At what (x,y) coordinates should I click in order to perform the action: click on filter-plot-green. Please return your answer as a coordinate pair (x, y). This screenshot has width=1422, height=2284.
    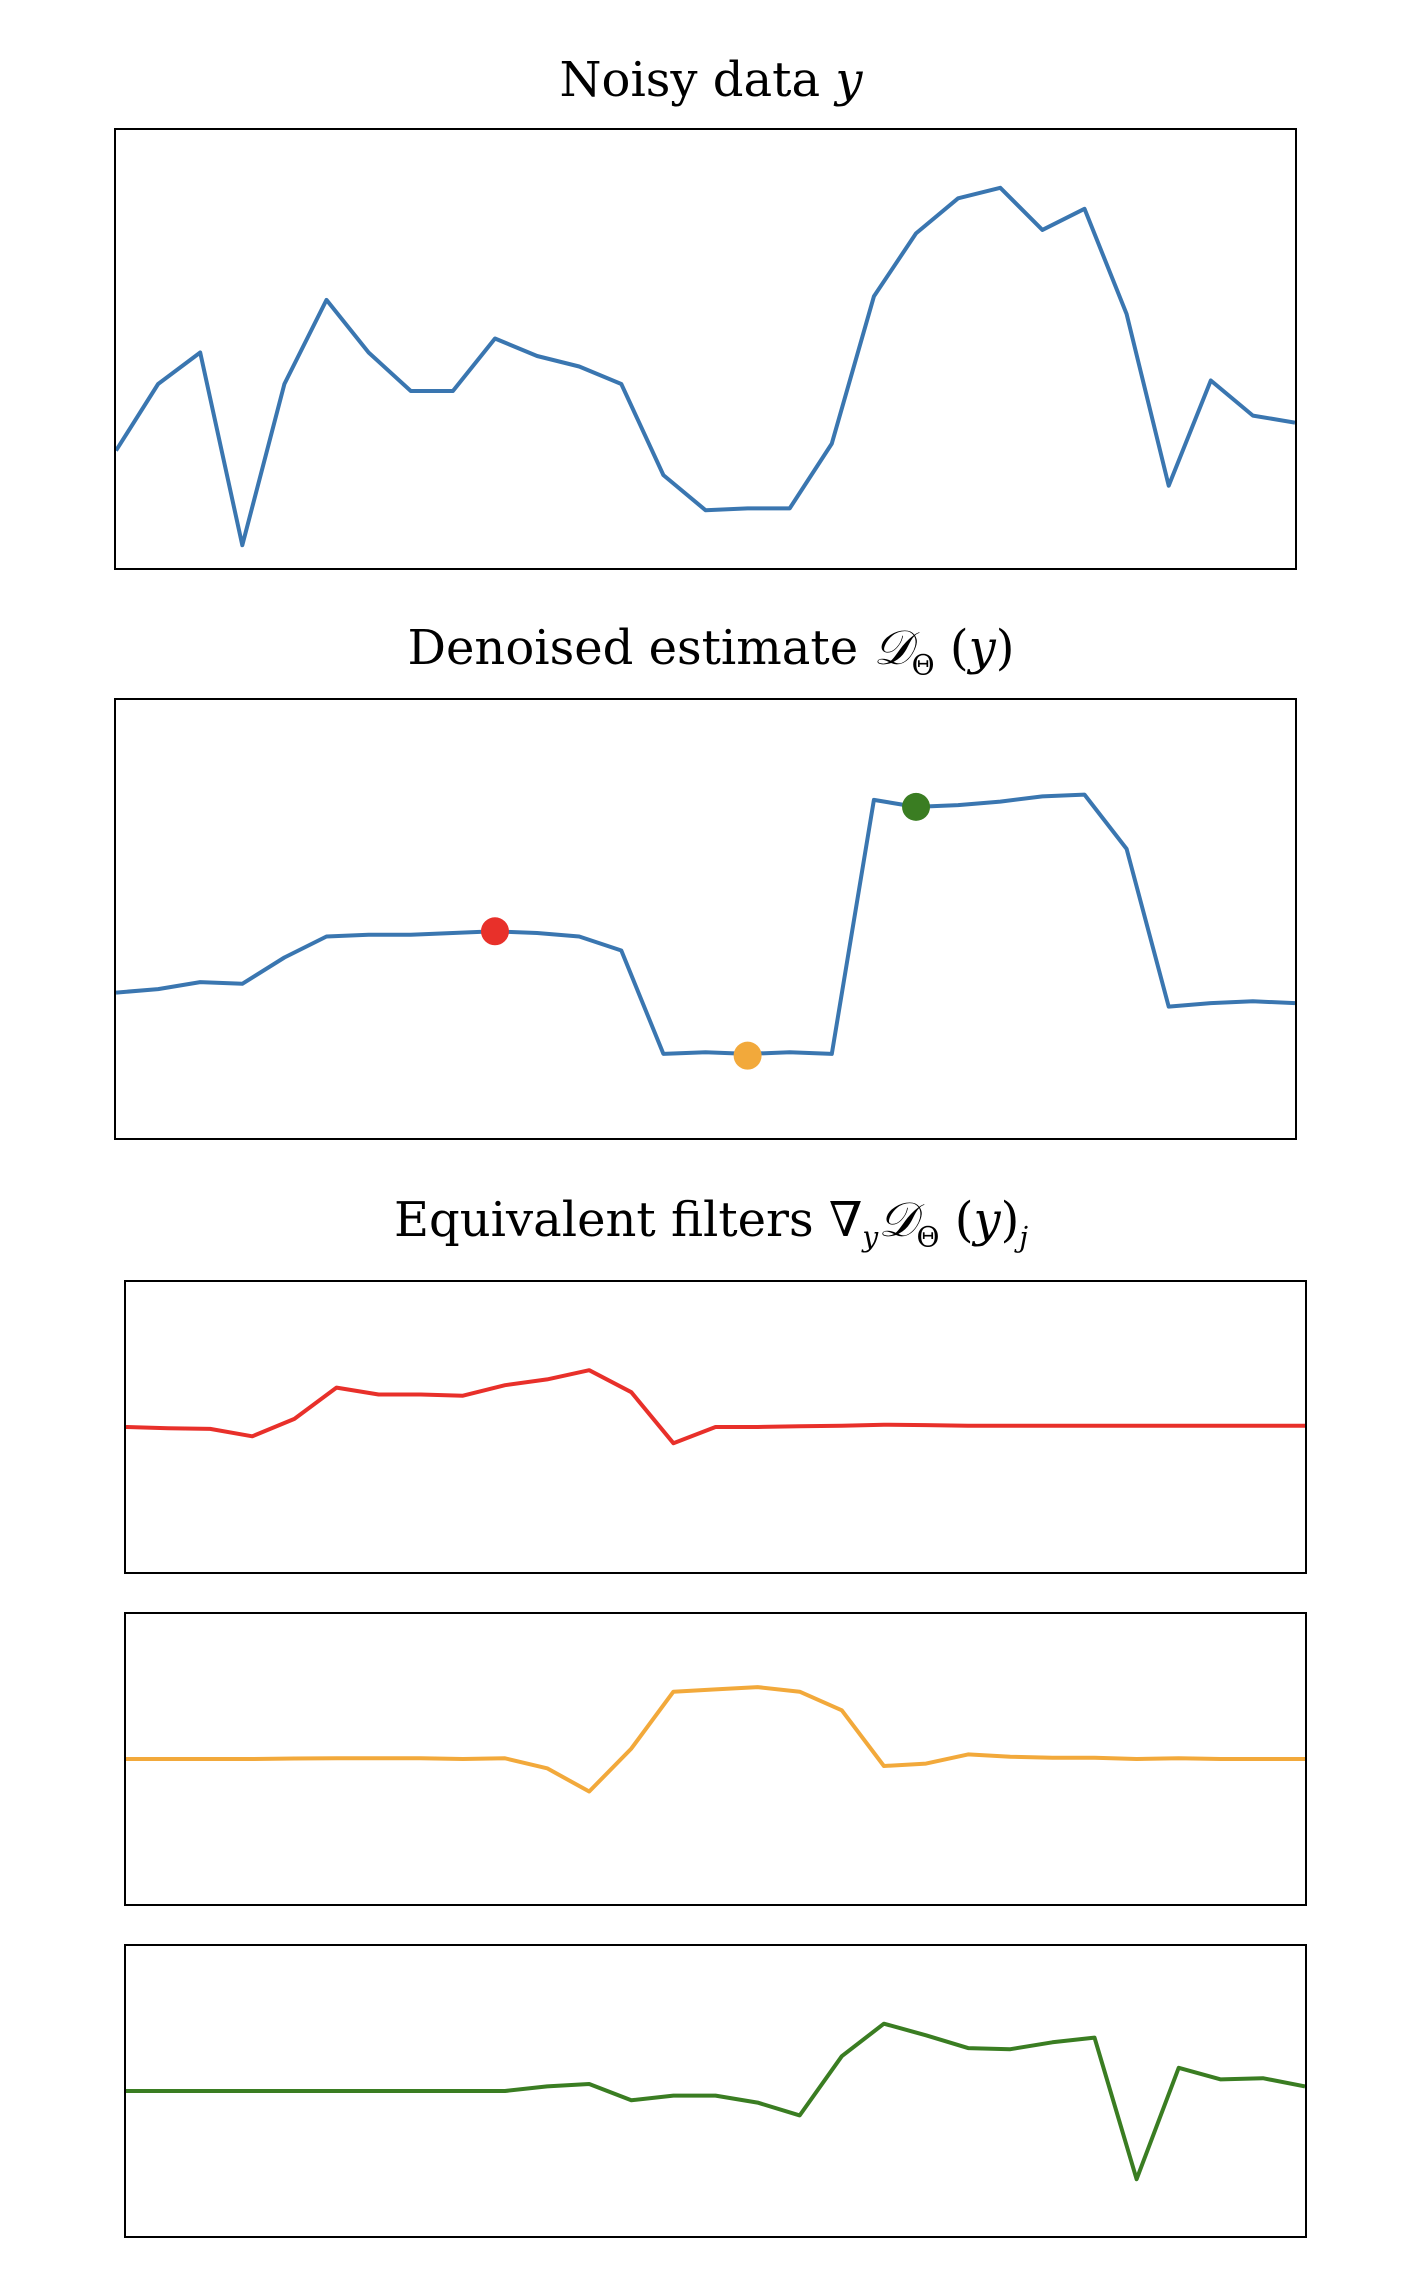
    Looking at the image, I should click on (715, 2101).